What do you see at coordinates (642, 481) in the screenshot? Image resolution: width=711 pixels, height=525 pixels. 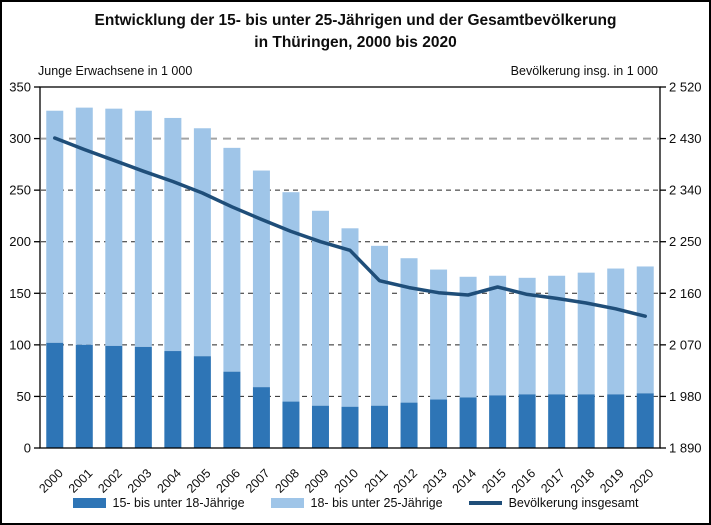 I see `x-axis-year-label: 2020` at bounding box center [642, 481].